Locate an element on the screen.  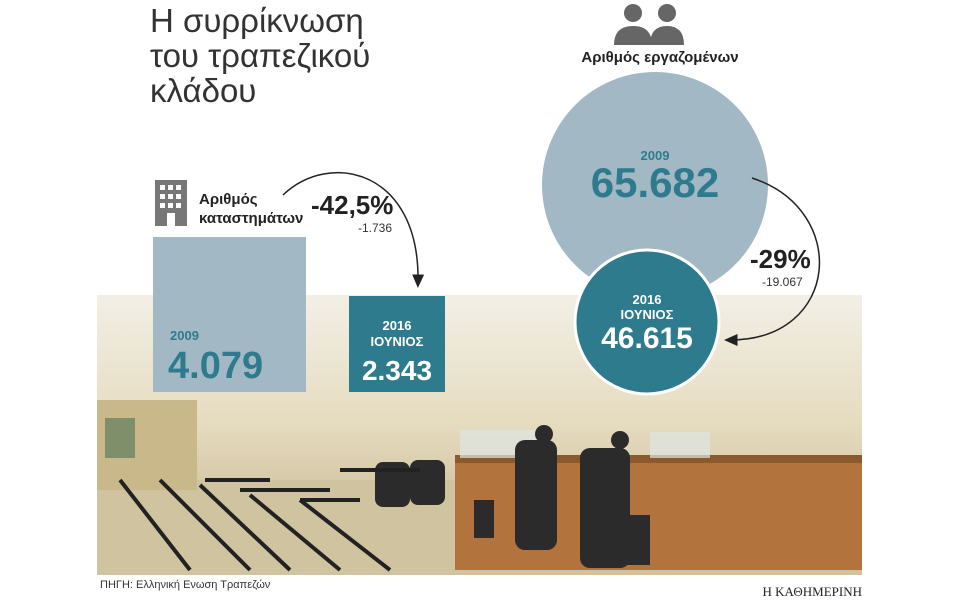
title-line: του τραπεζικού is located at coordinates (260, 55).